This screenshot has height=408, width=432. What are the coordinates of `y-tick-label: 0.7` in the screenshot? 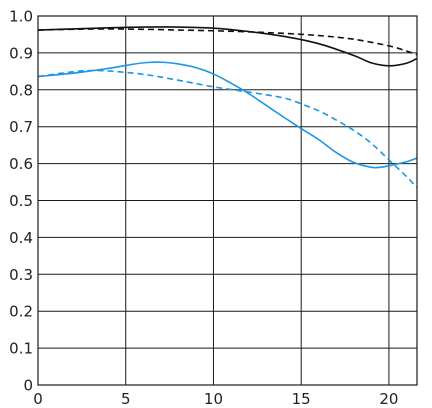 It's located at (21, 127).